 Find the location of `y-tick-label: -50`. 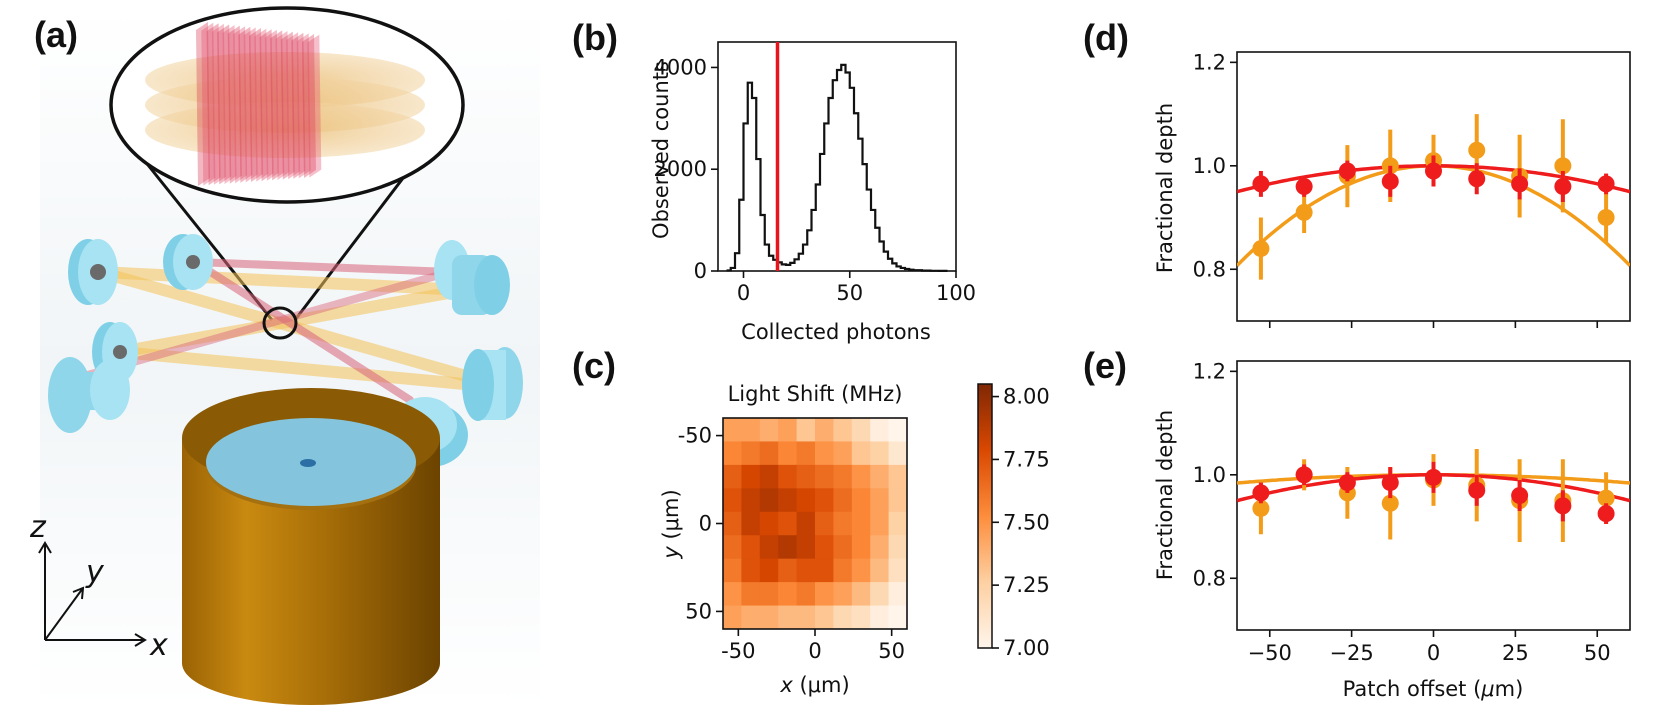

y-tick-label: -50 is located at coordinates (695, 436).